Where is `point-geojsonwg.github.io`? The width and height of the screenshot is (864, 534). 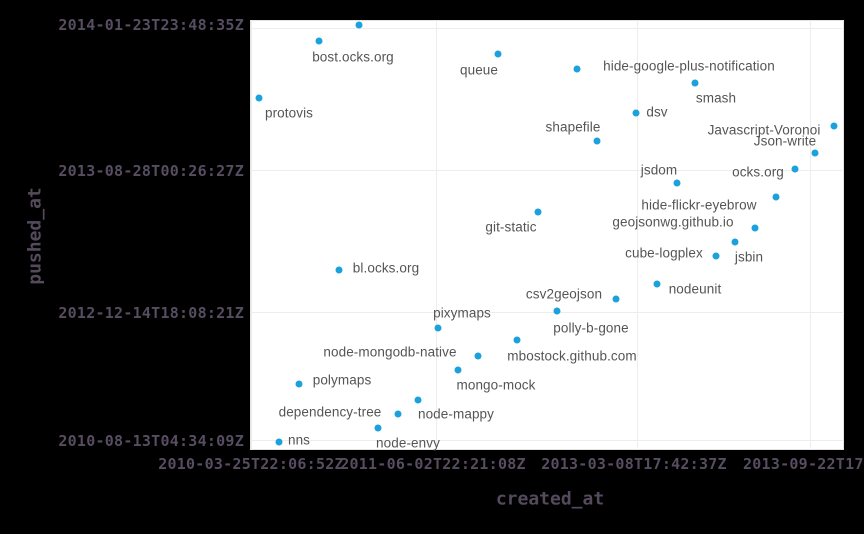 point-geojsonwg.github.io is located at coordinates (755, 228).